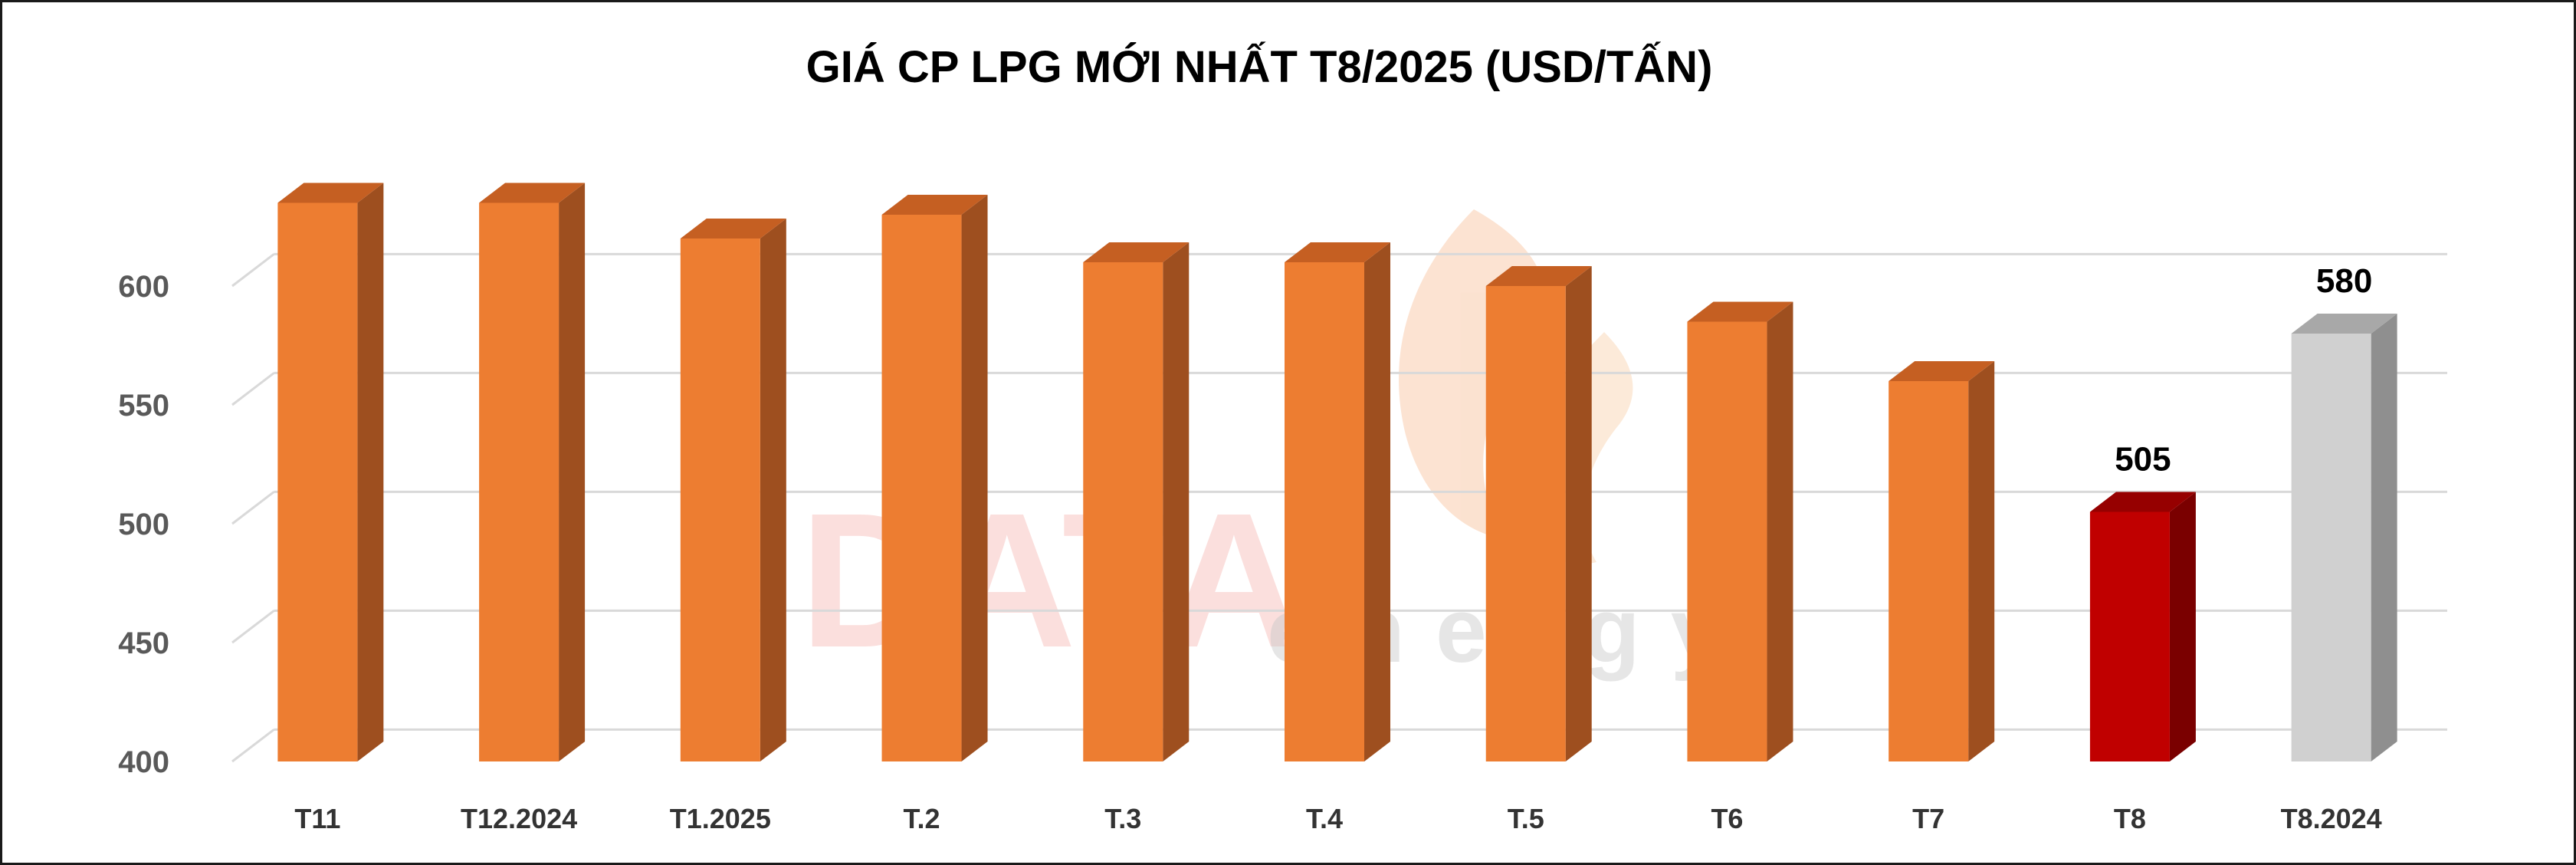  Describe the element at coordinates (1259, 67) in the screenshot. I see `chart-title: GIÁ CP LPG MỚI NHẤT T8/2025 (USD/TẤN)` at that location.